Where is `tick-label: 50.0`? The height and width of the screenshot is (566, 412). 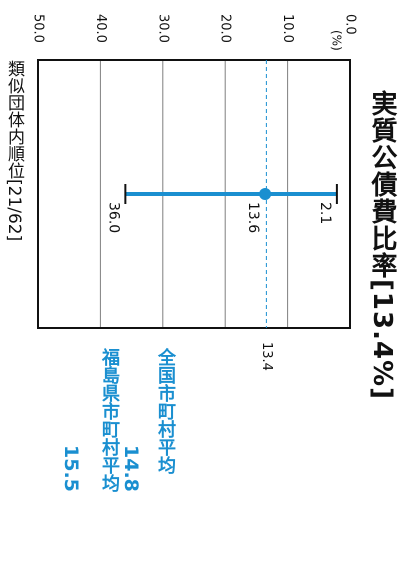 tick-label: 50.0 is located at coordinates (38, 28).